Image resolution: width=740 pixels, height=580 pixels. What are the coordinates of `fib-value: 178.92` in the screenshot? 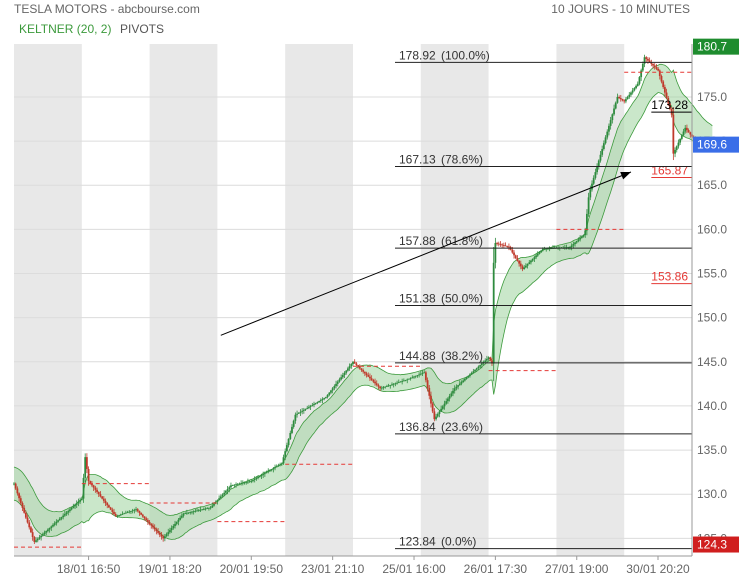 It's located at (417, 55).